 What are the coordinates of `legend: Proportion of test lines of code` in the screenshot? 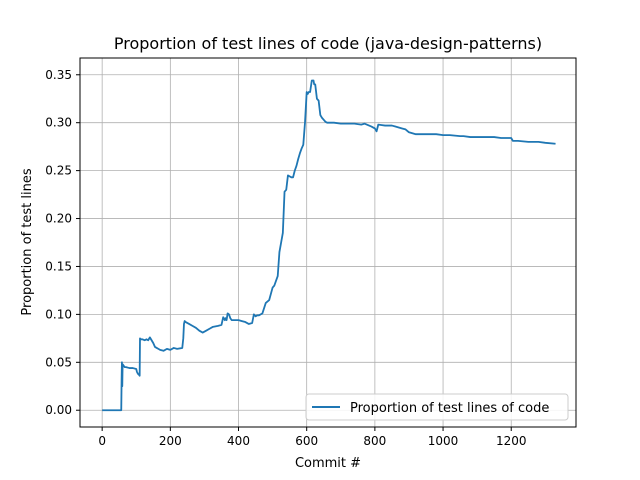 It's located at (437, 407).